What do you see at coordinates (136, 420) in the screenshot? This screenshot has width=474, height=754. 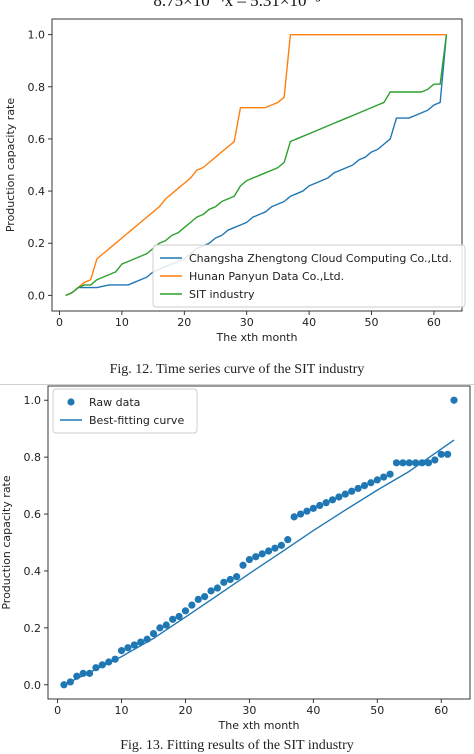 I see `legend-label: Best-fitting curve` at bounding box center [136, 420].